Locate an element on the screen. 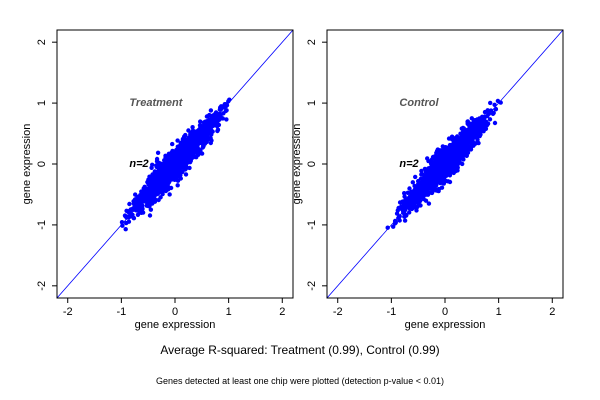 The width and height of the screenshot is (600, 400). y-tick-label: -1 is located at coordinates (312, 225).